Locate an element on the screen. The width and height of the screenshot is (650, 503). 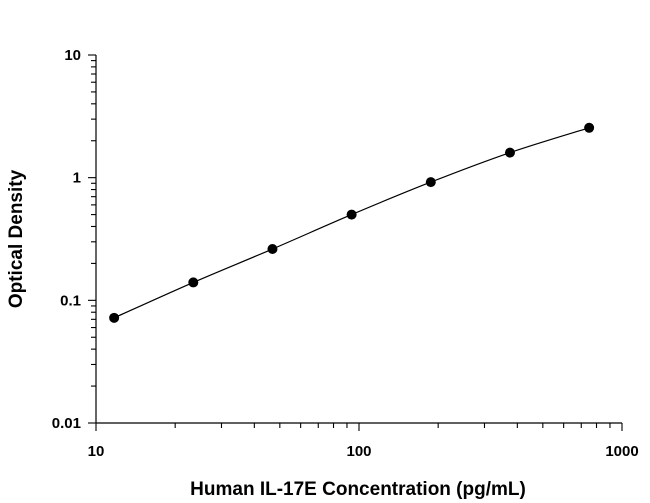
x-axis-tick-labels: 10 100 1000 is located at coordinates (363, 451).